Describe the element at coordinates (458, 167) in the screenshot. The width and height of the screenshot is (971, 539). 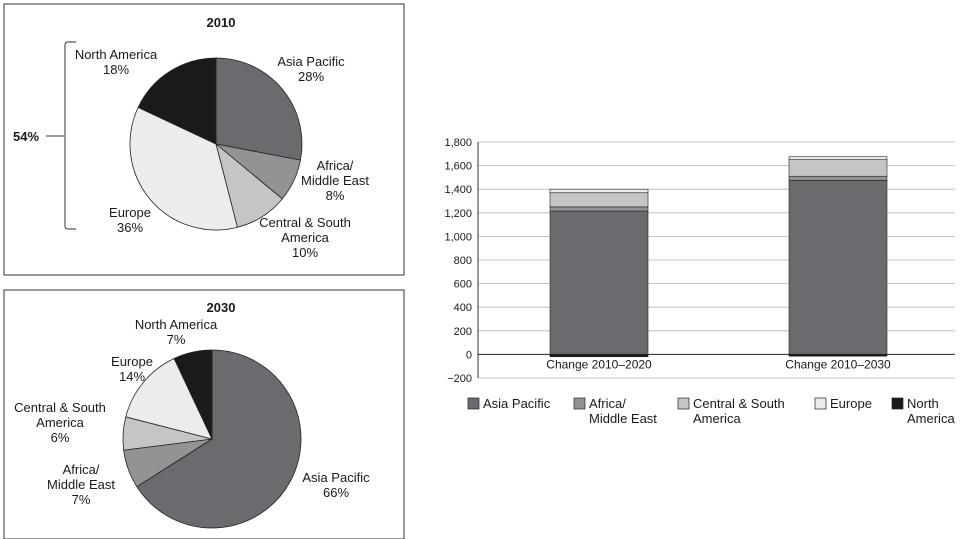
I see `y-tick-label: 1,600` at that location.